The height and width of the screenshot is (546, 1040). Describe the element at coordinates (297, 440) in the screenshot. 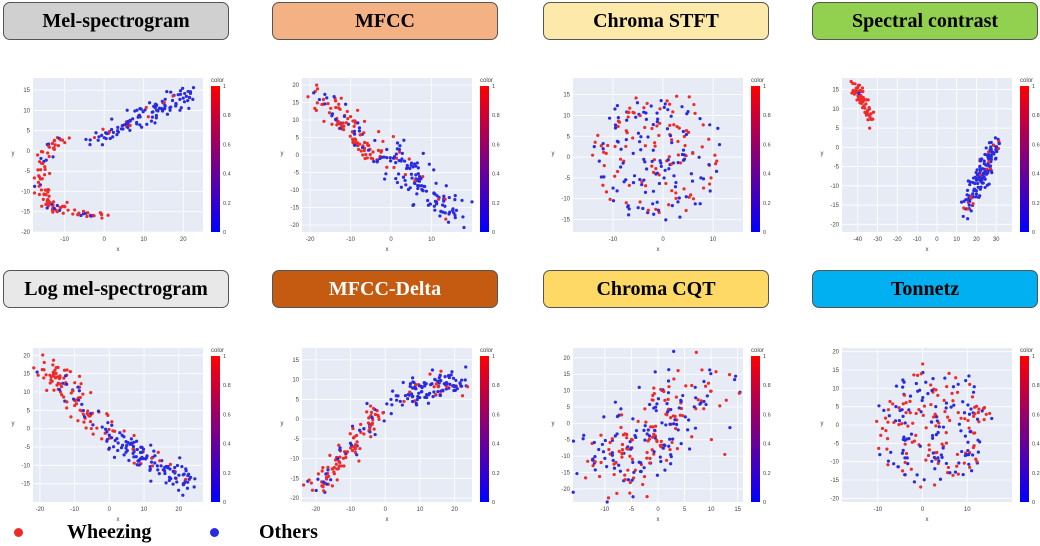

I see `y-tick-label: -5` at that location.